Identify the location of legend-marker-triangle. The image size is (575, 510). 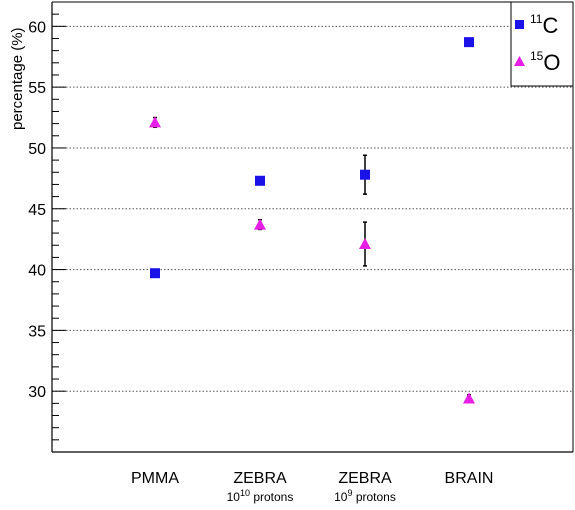
(519, 61).